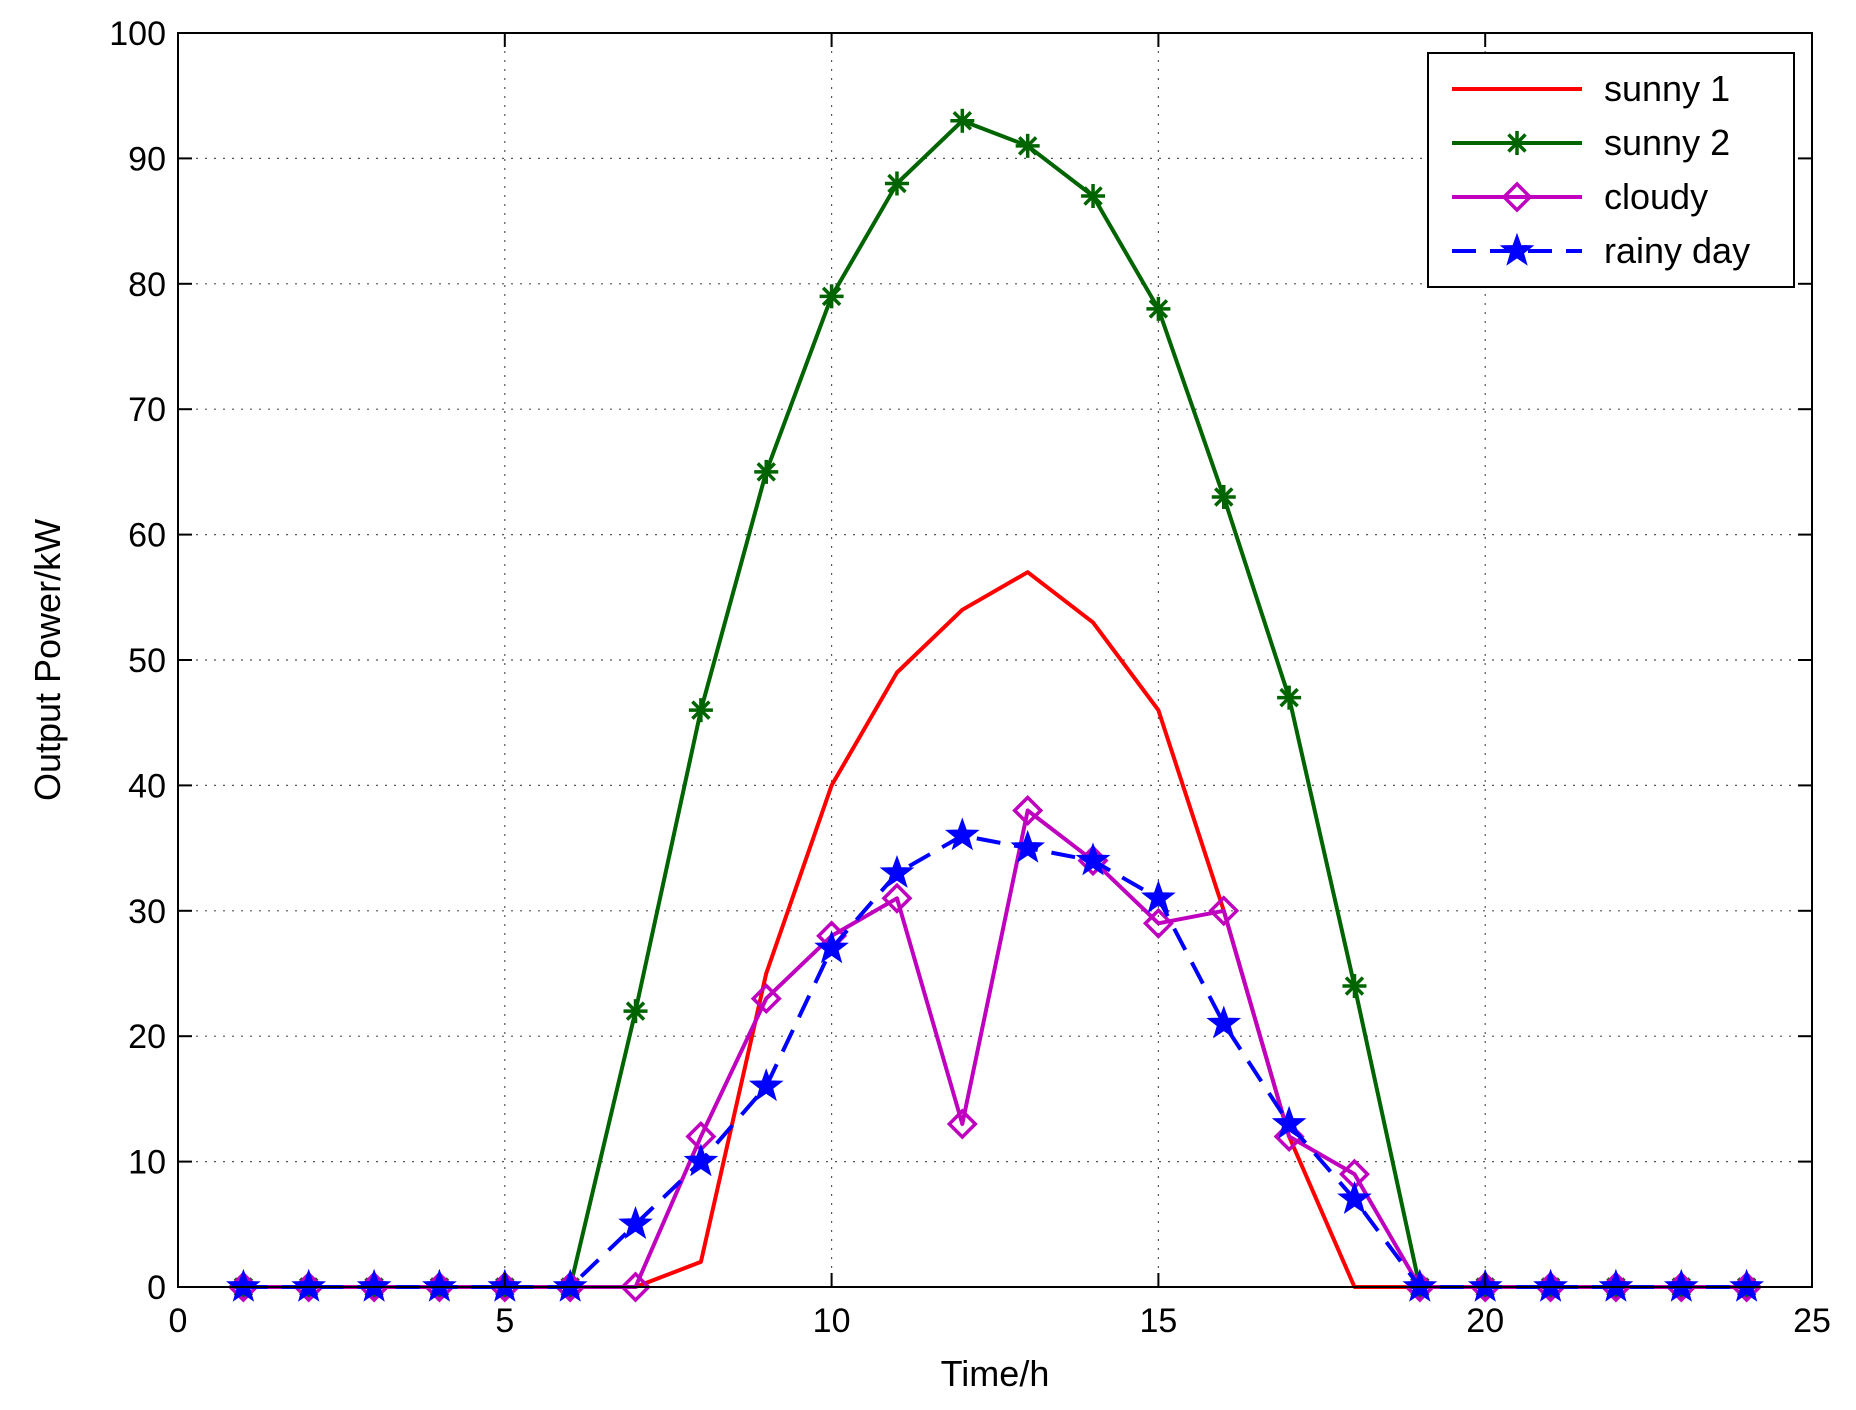  I want to click on y-tick-label: 40, so click(147, 786).